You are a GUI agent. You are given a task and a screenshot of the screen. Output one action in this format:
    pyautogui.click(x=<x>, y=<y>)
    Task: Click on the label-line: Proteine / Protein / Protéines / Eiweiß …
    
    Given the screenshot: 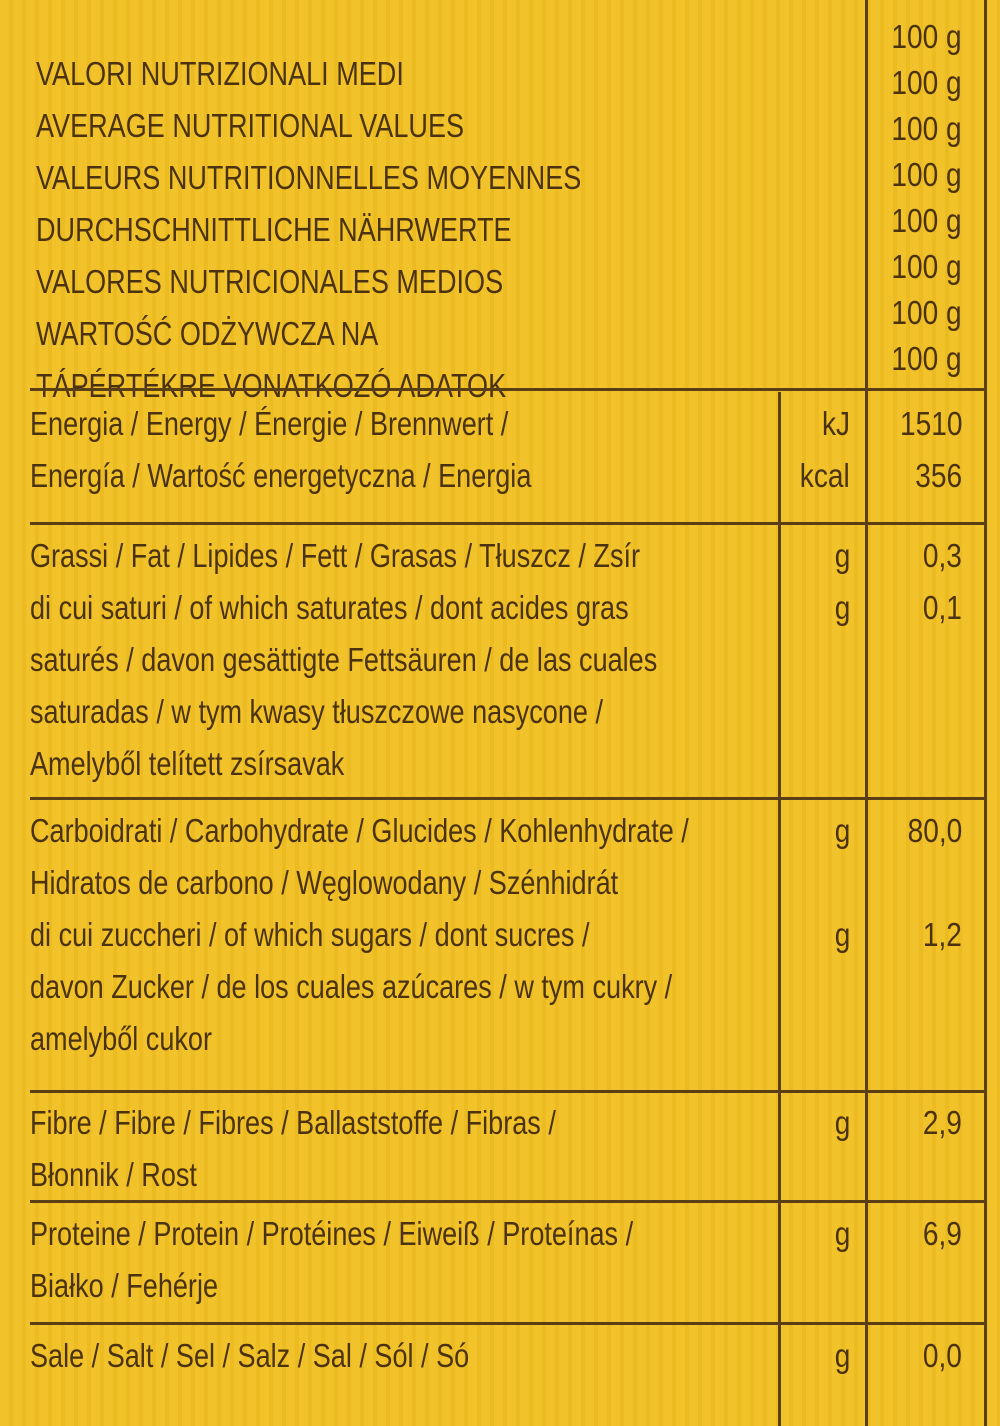 What is the action you would take?
    pyautogui.click(x=332, y=1233)
    